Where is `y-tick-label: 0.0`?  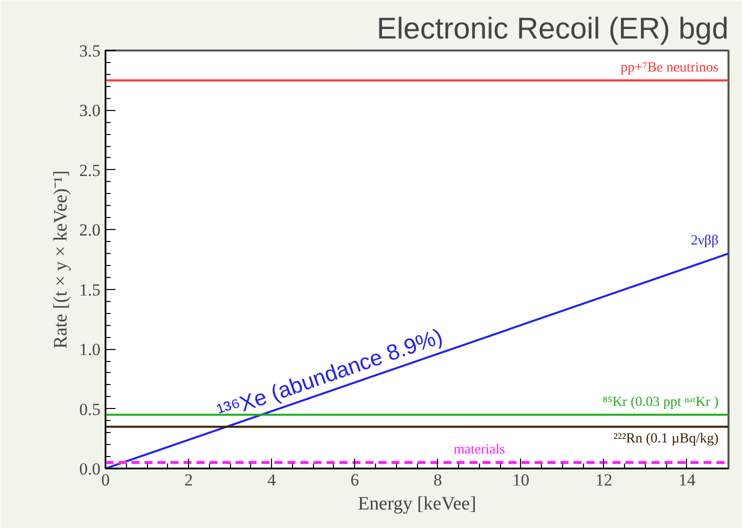
y-tick-label: 0.0 is located at coordinates (89, 469).